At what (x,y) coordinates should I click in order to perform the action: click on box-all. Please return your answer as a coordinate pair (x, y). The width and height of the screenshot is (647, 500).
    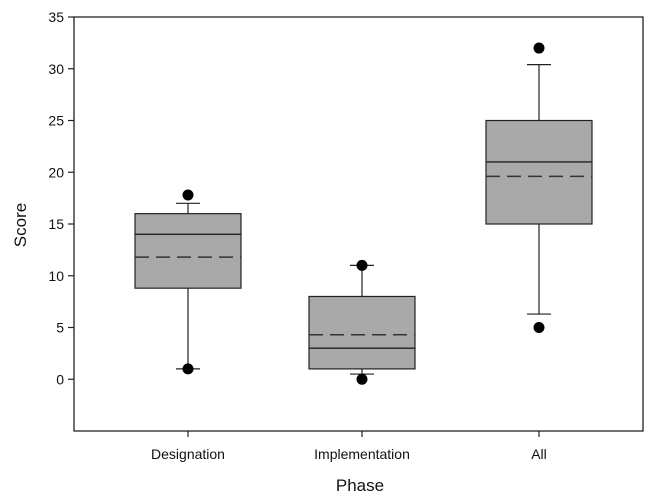
    Looking at the image, I should click on (539, 187).